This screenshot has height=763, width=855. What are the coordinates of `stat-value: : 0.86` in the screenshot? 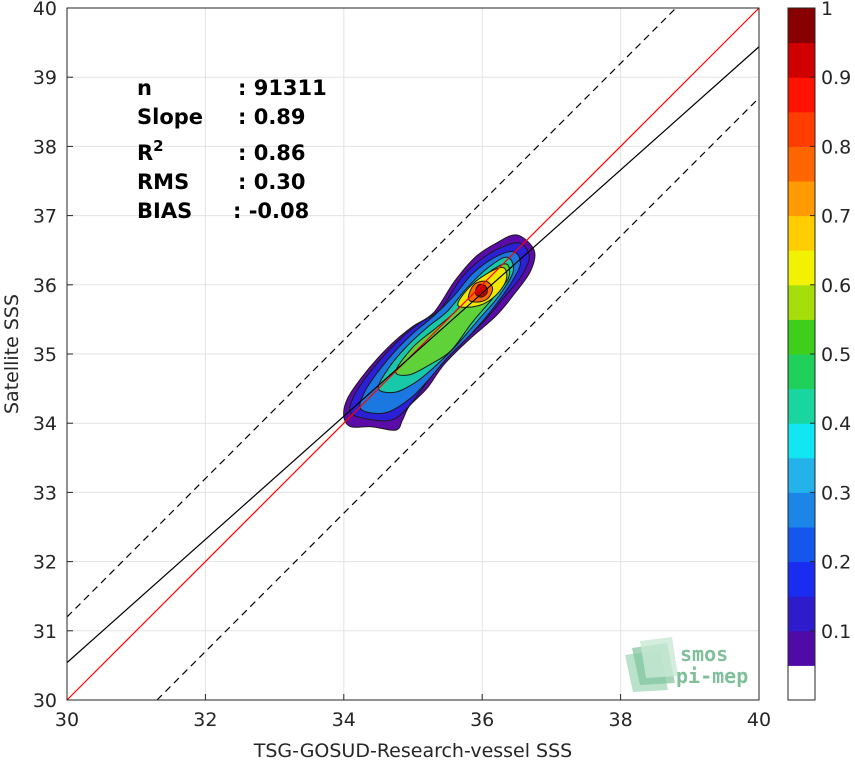 It's located at (272, 153).